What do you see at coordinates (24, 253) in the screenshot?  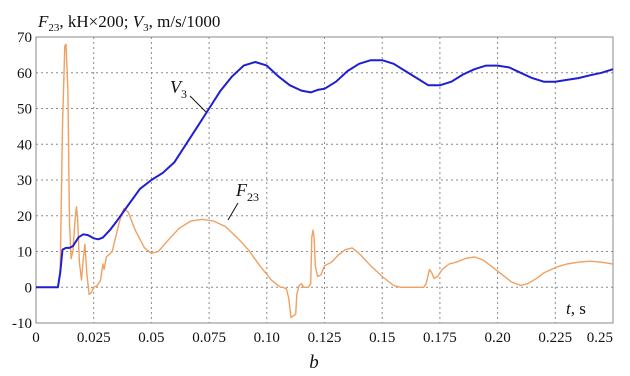 I see `y-tick-label: 10` at bounding box center [24, 253].